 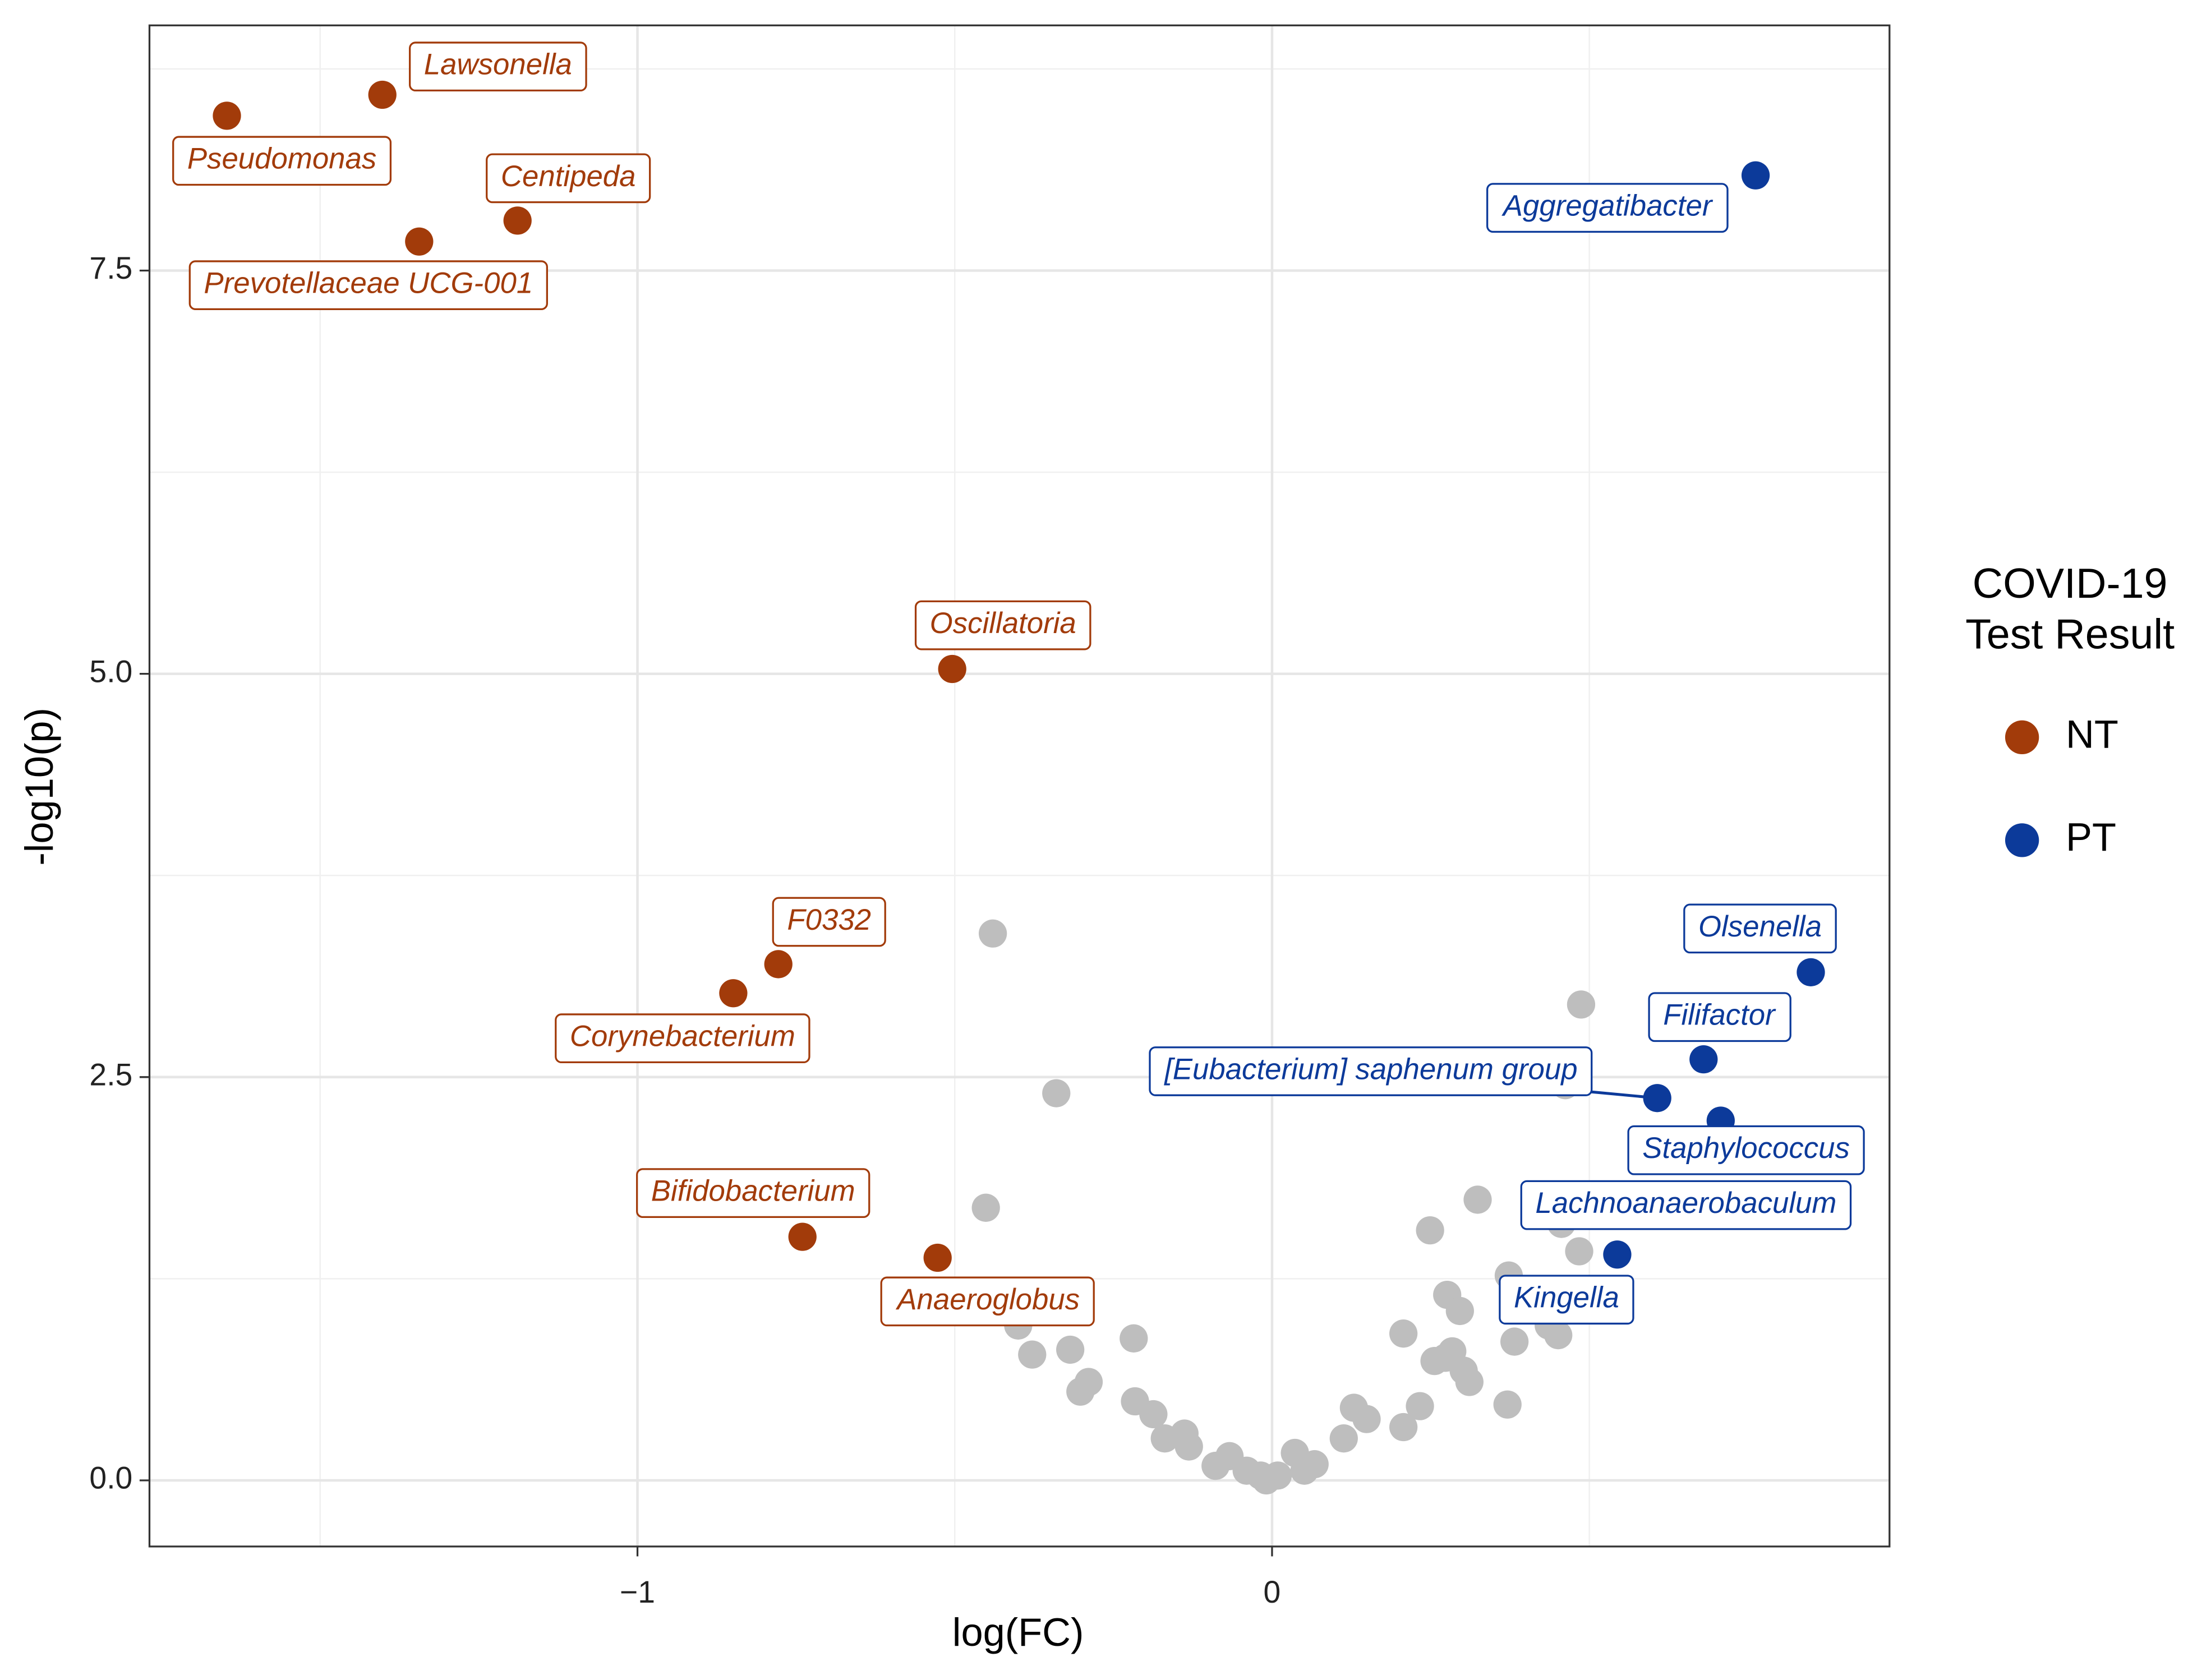 I want to click on label-text: Centipeda, so click(x=568, y=176).